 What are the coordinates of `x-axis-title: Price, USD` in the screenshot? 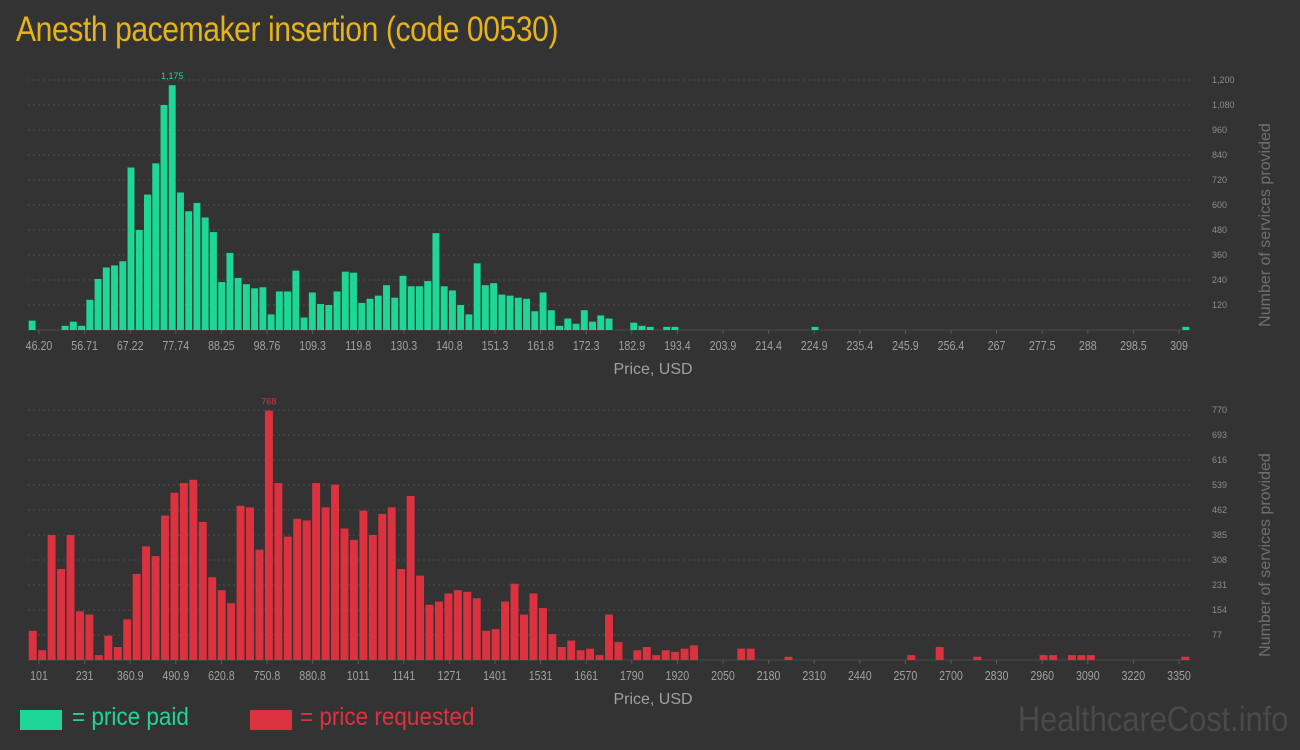 It's located at (652, 699).